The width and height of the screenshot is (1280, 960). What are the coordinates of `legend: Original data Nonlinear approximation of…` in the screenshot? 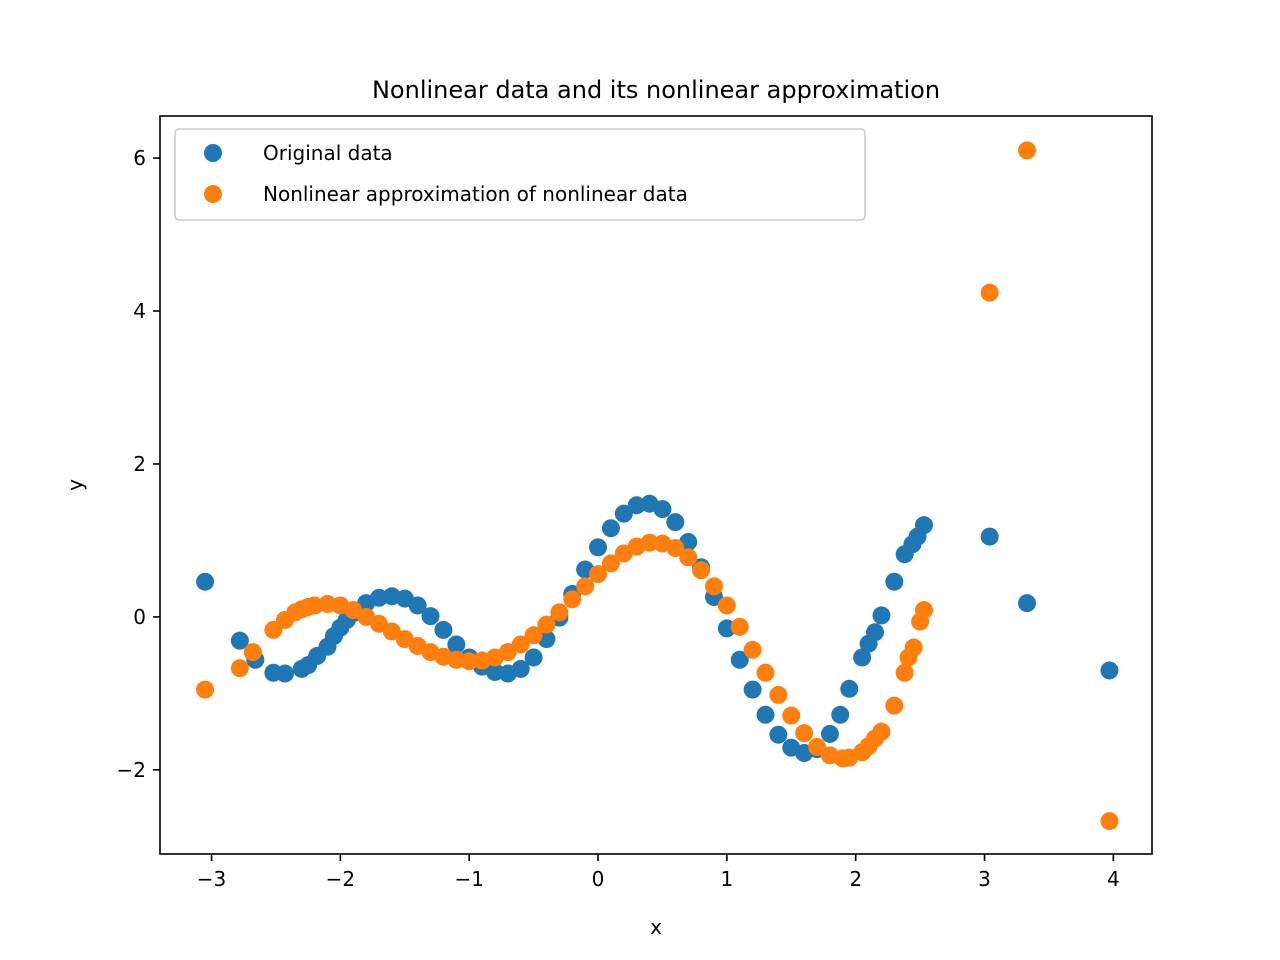 It's located at (520, 174).